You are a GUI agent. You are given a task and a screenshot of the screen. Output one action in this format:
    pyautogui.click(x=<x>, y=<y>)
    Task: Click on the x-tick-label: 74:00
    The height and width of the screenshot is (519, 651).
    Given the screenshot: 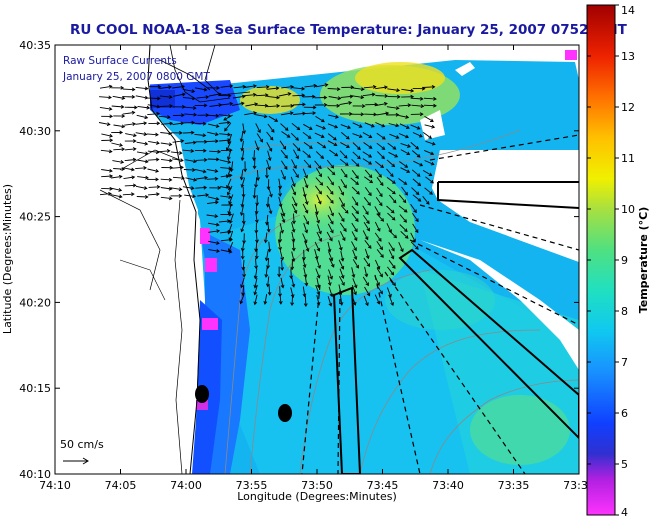 What is the action you would take?
    pyautogui.click(x=186, y=485)
    